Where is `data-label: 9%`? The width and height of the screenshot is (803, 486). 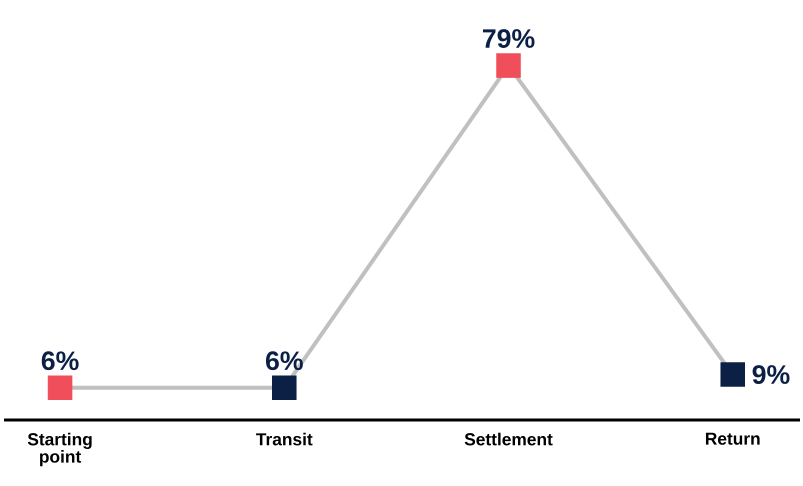 data-label: 9% is located at coordinates (771, 374).